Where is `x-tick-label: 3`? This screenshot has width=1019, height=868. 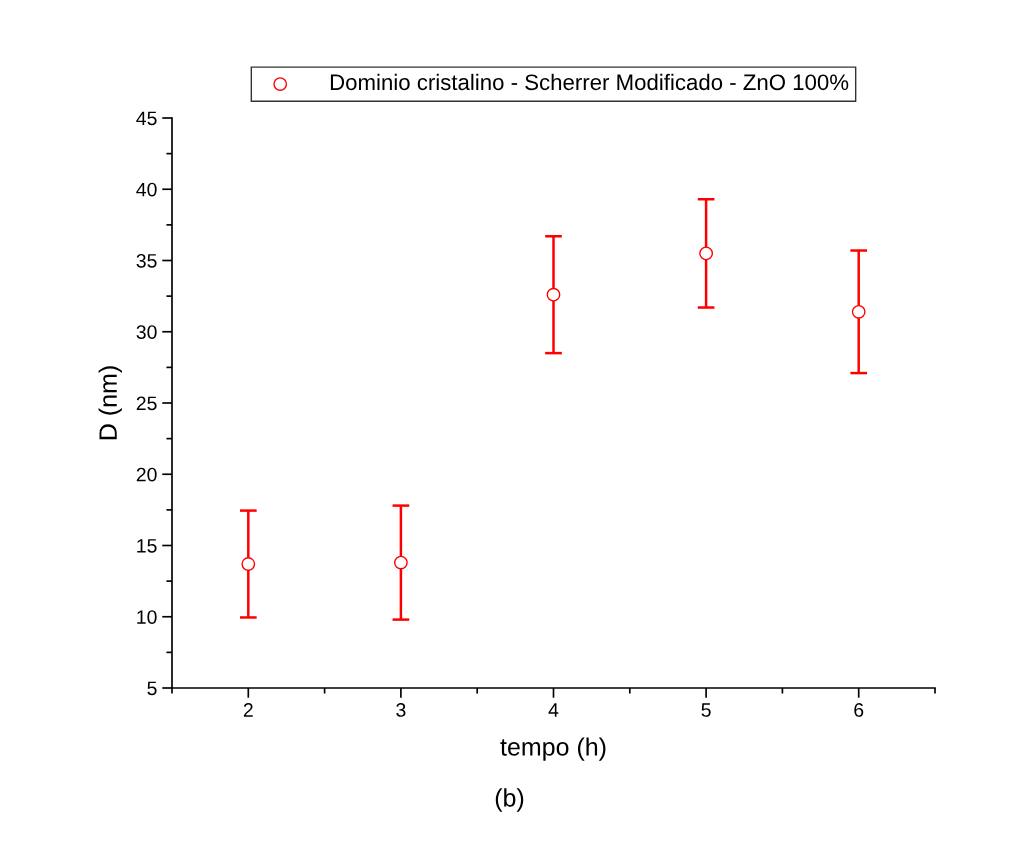
x-tick-label: 3 is located at coordinates (401, 710).